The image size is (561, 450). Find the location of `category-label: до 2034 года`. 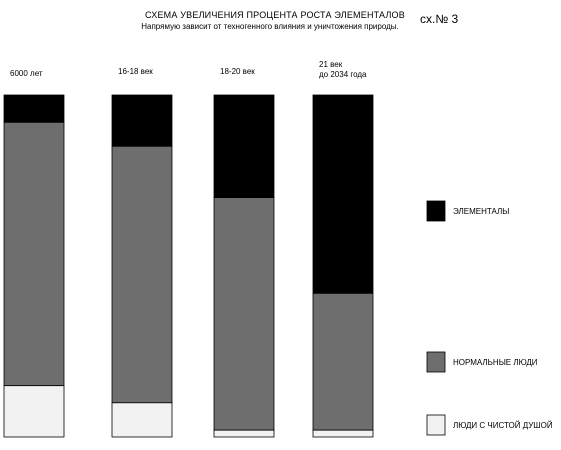

category-label: до 2034 года is located at coordinates (343, 74).